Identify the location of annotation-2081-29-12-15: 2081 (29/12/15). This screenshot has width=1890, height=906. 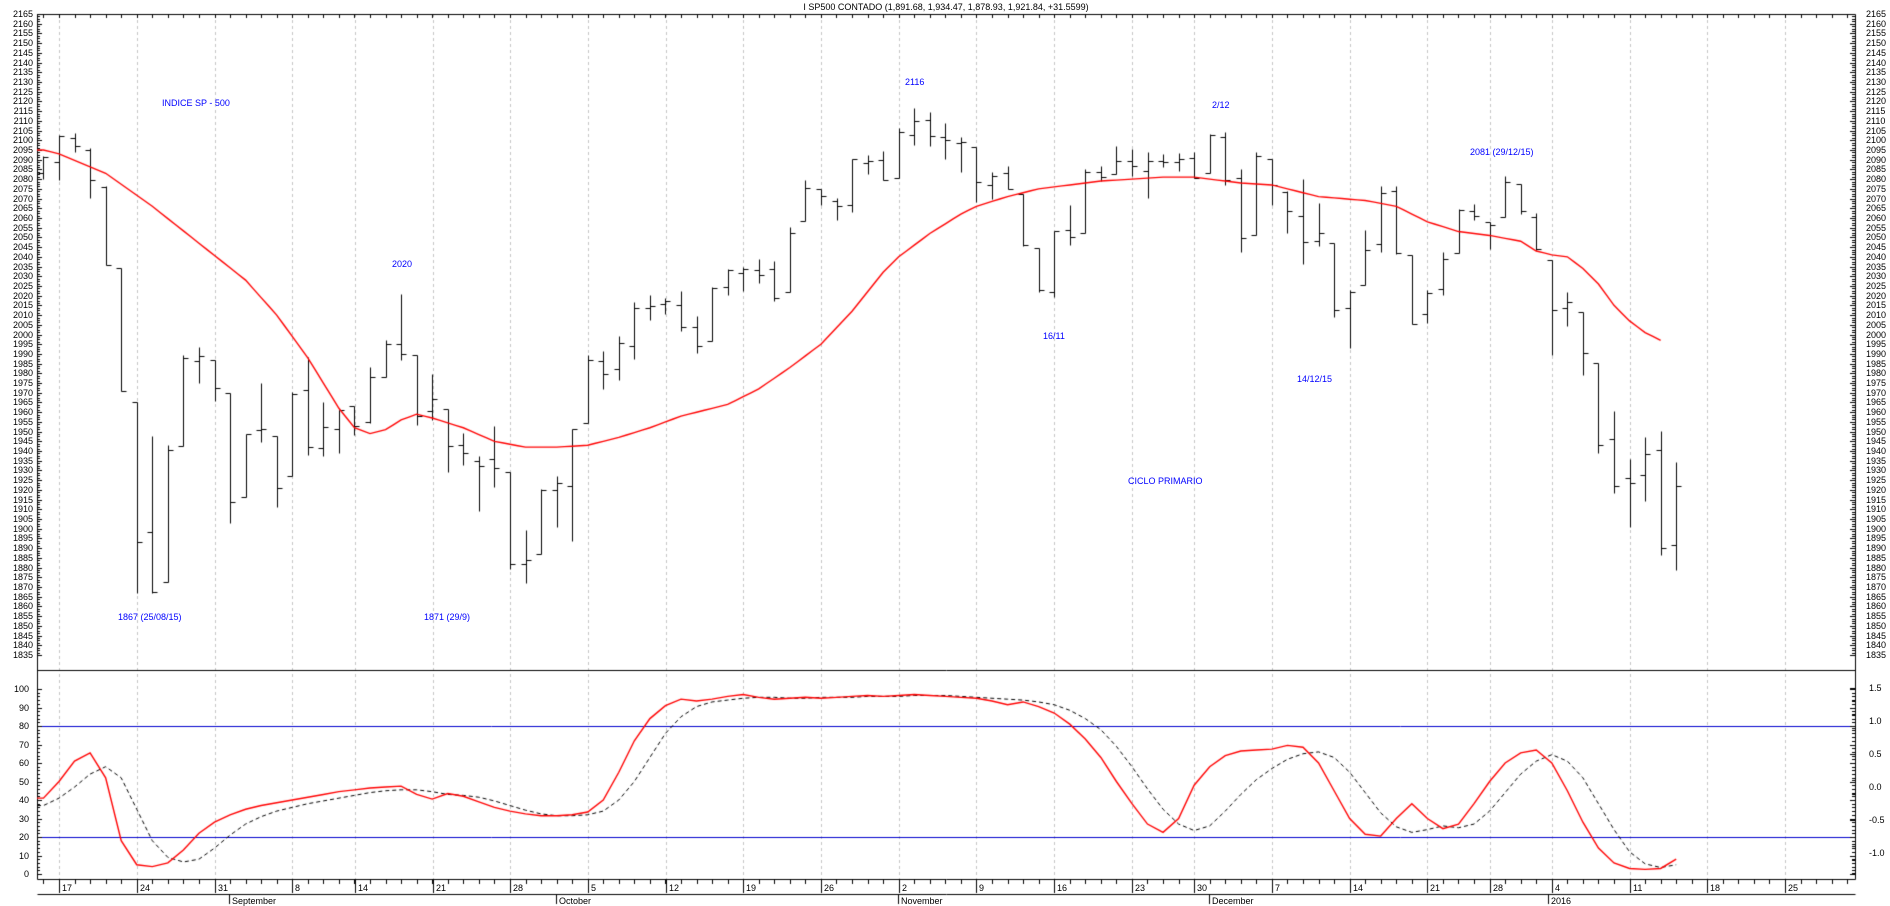
(1502, 152).